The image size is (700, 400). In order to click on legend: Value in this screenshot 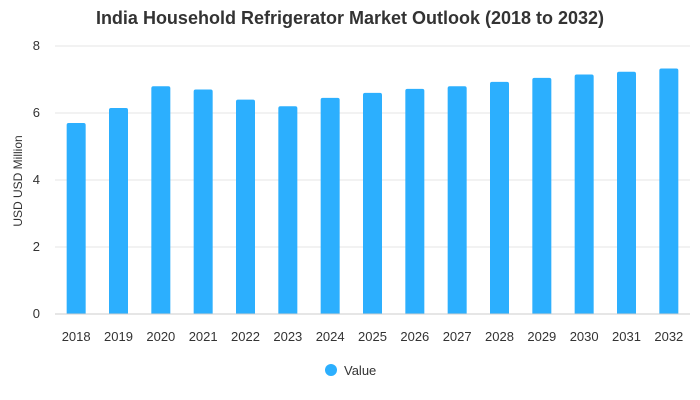, I will do `click(350, 370)`.